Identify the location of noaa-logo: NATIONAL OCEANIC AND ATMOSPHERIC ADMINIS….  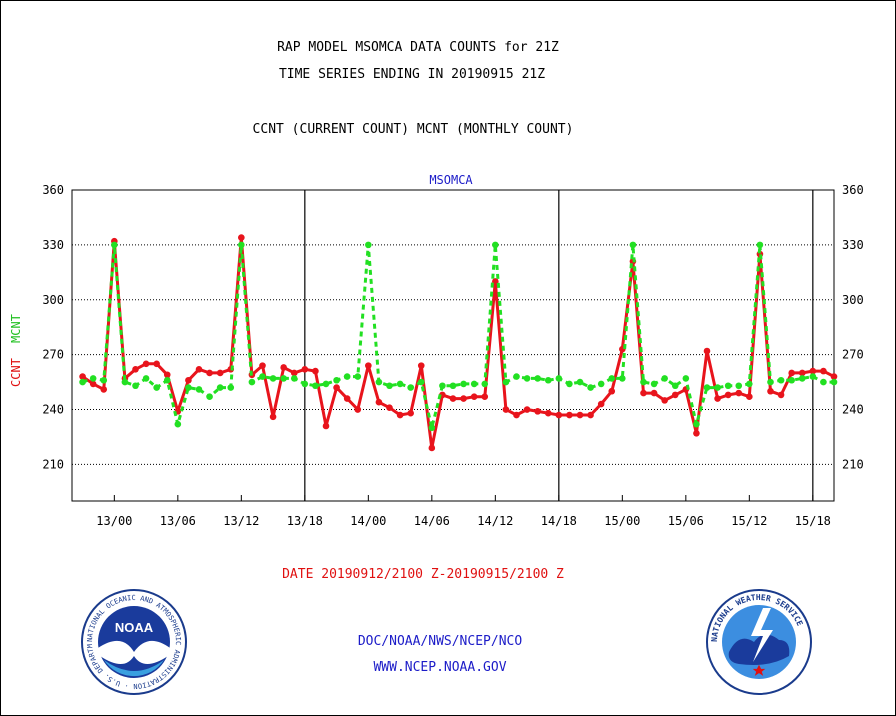
(134, 642).